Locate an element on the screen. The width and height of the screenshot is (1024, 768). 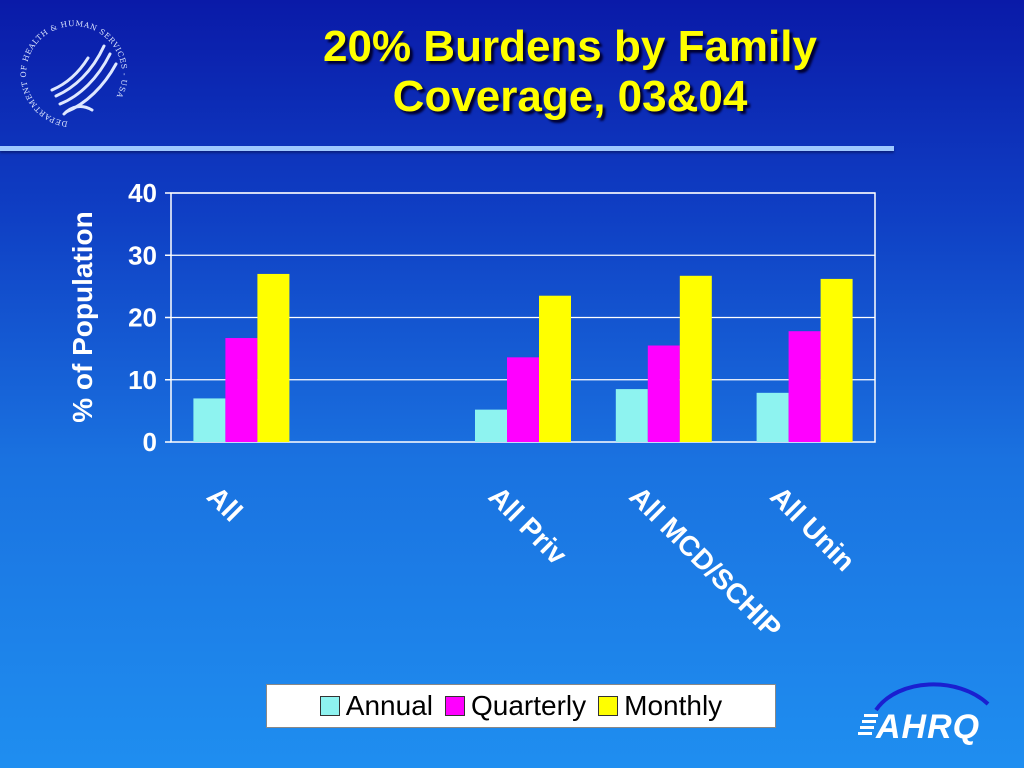
legend-label-quarterly: Quarterly is located at coordinates (528, 705).